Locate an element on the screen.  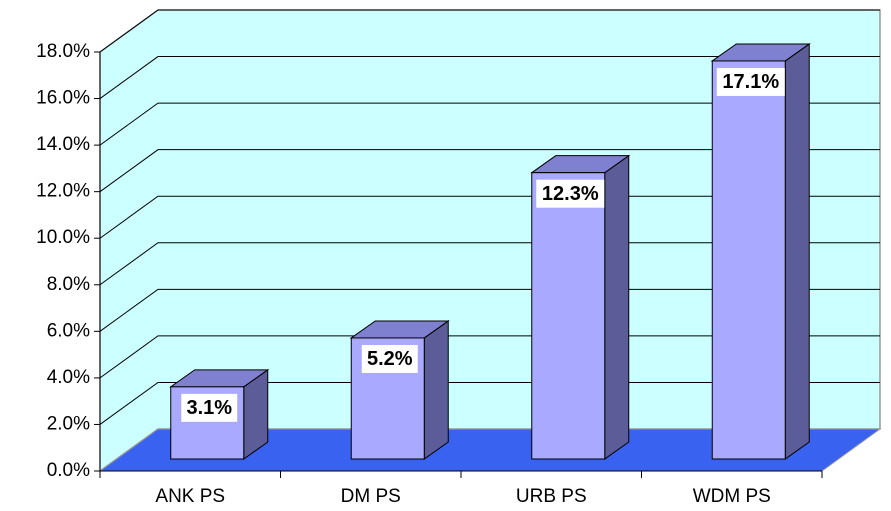
value-label: 12.3% is located at coordinates (570, 194).